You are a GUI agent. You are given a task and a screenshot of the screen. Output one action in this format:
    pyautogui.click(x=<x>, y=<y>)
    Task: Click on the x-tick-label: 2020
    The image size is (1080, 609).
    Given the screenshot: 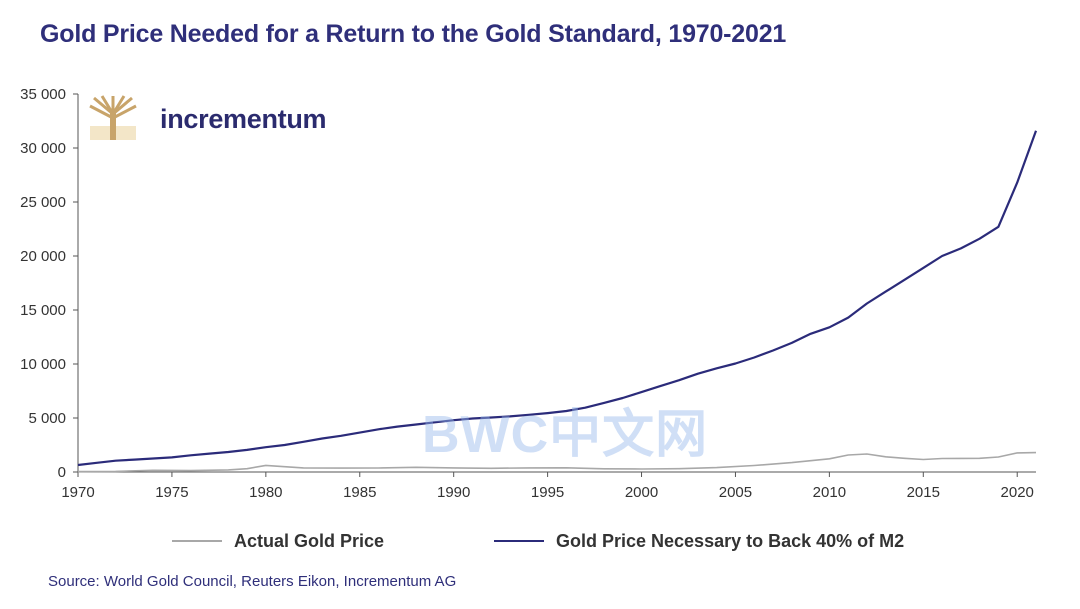 What is the action you would take?
    pyautogui.click(x=1017, y=492)
    